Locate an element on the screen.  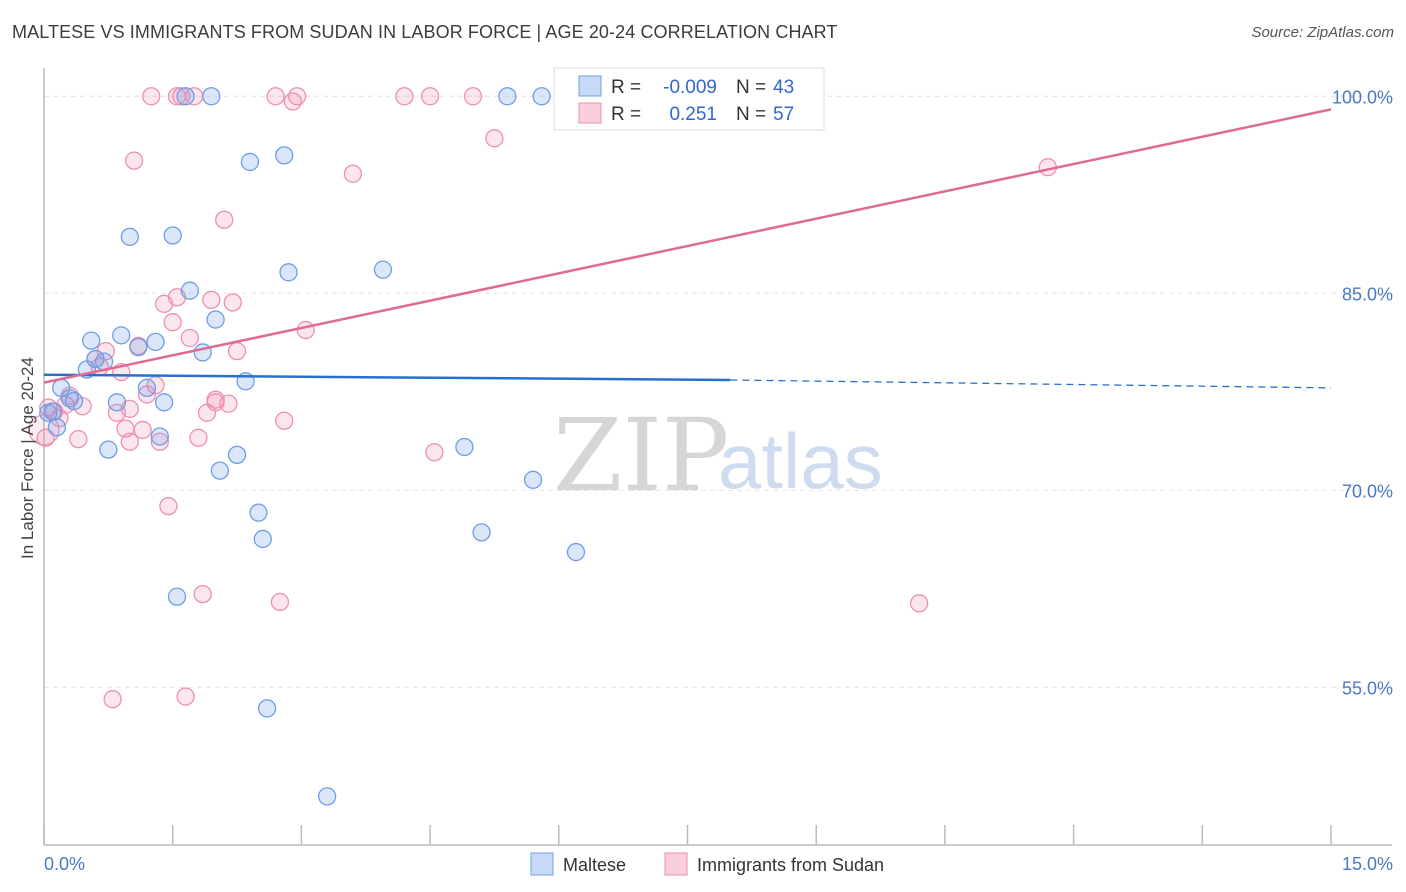
legend-n-label-sudan: N = is located at coordinates (751, 114).